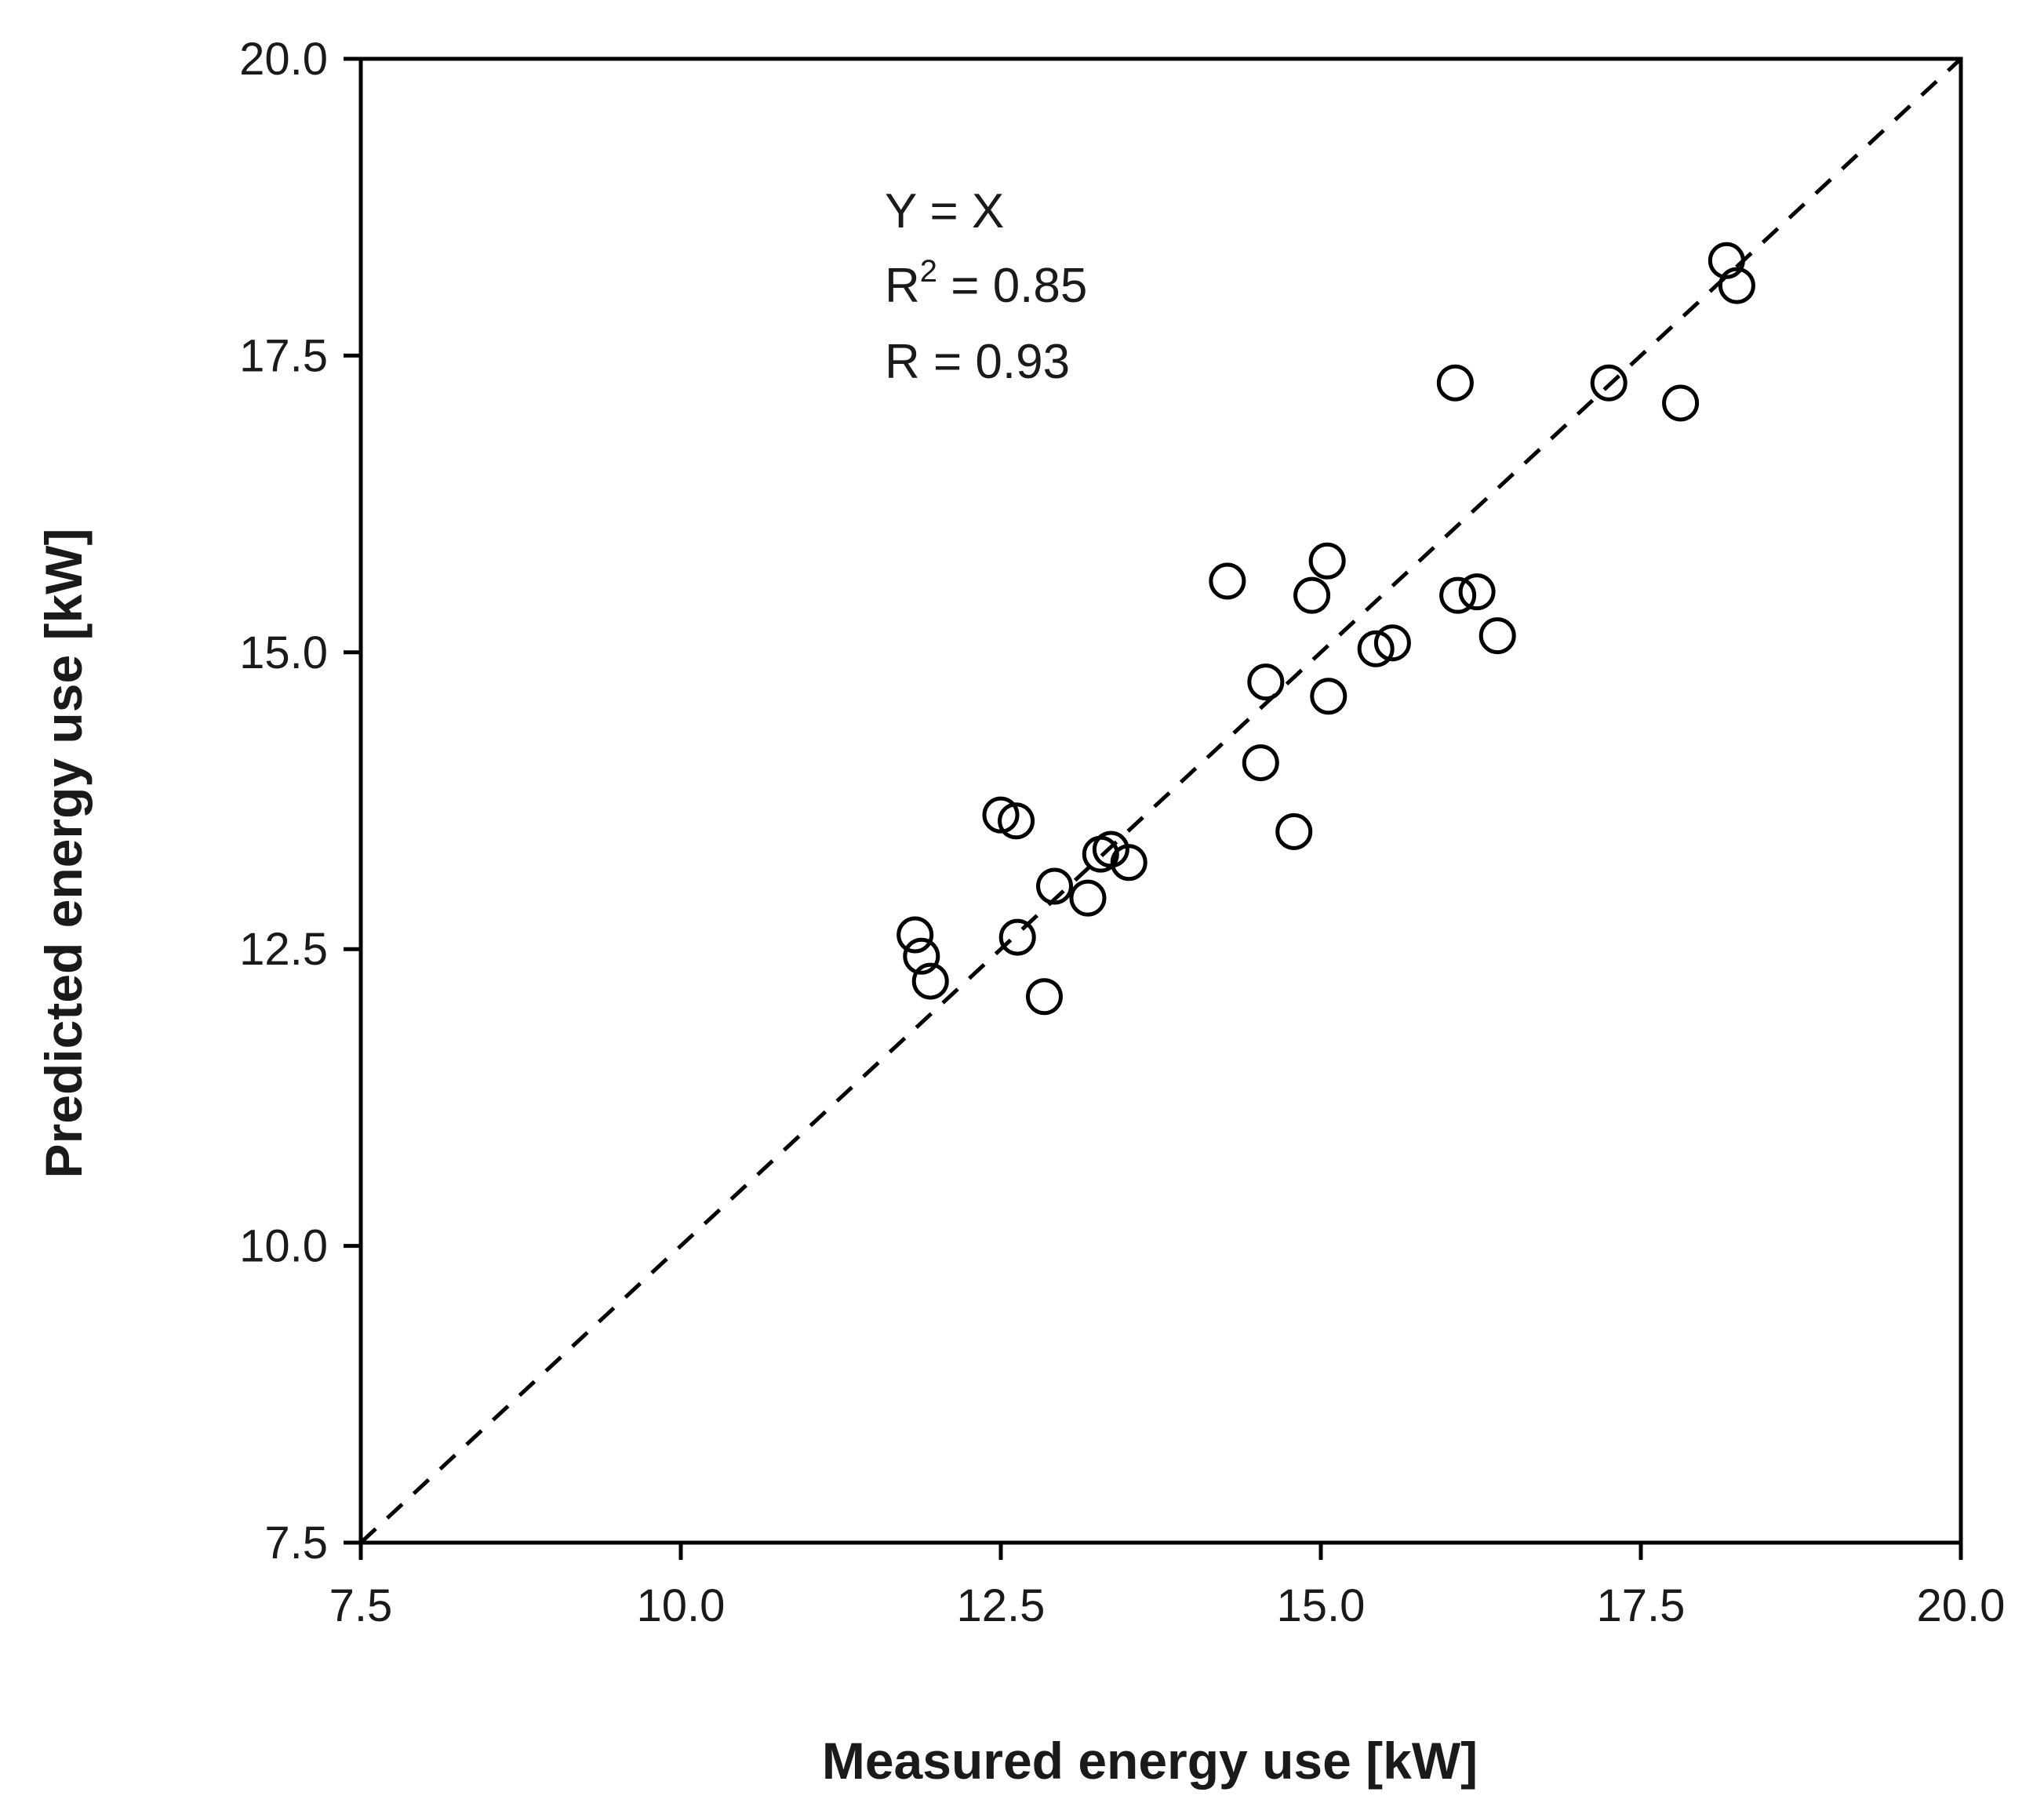 The image size is (2044, 1814). I want to click on y-tick-label: 12.5, so click(283, 949).